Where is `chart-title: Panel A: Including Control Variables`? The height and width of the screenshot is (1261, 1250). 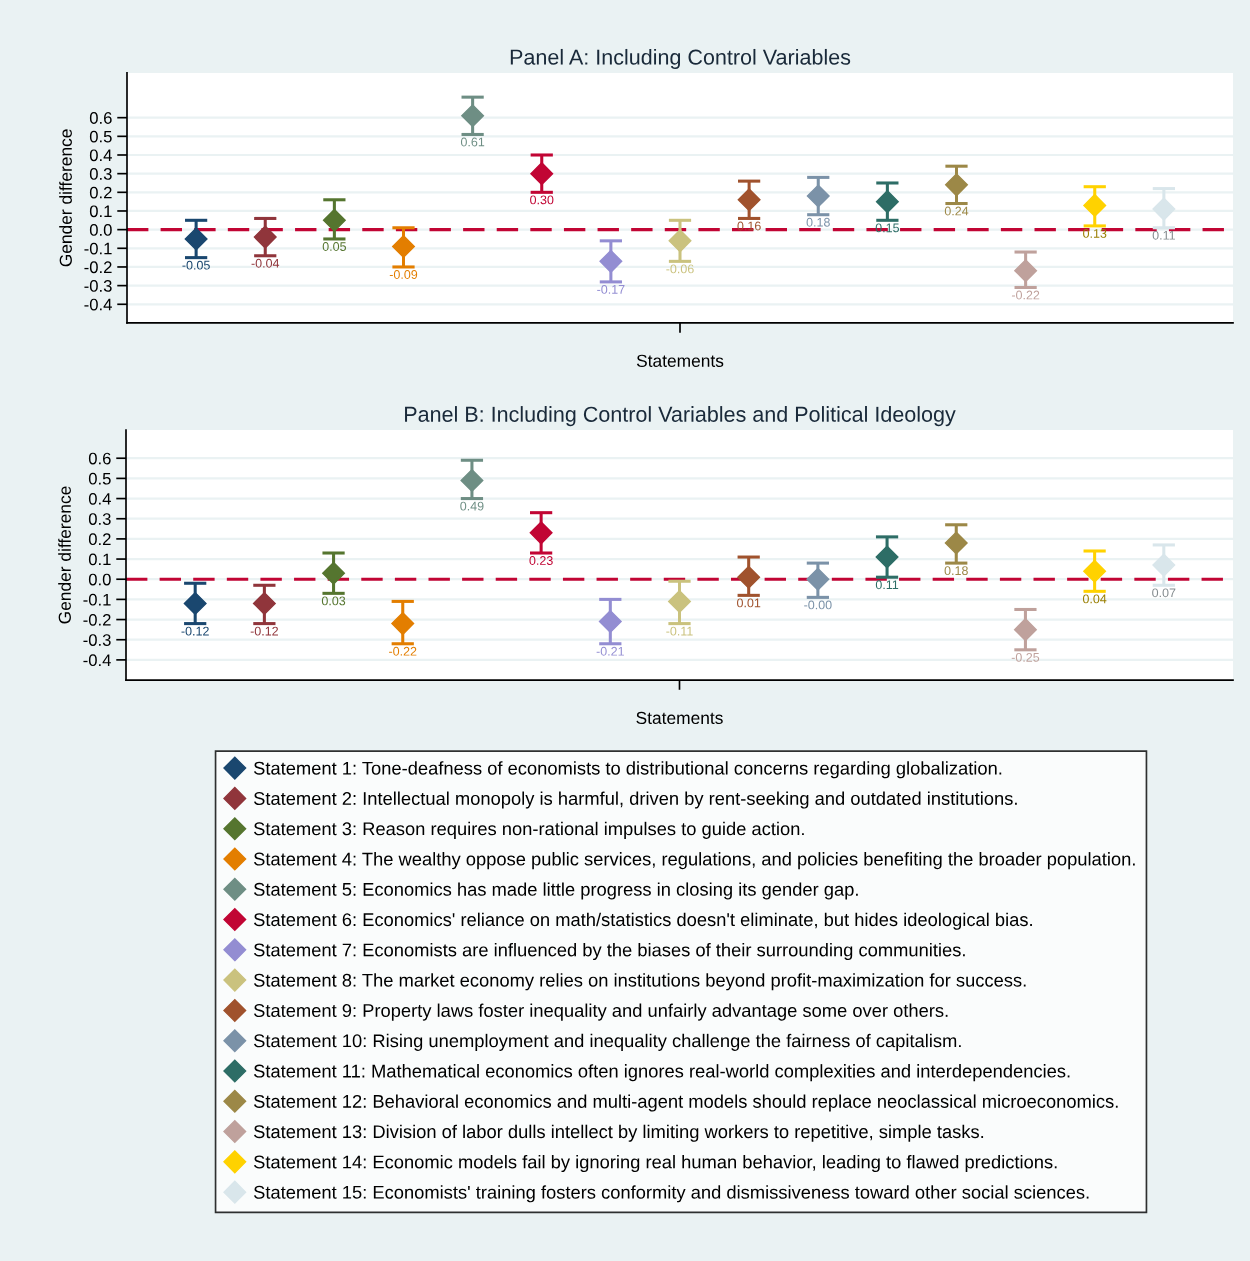 chart-title: Panel A: Including Control Variables is located at coordinates (680, 59).